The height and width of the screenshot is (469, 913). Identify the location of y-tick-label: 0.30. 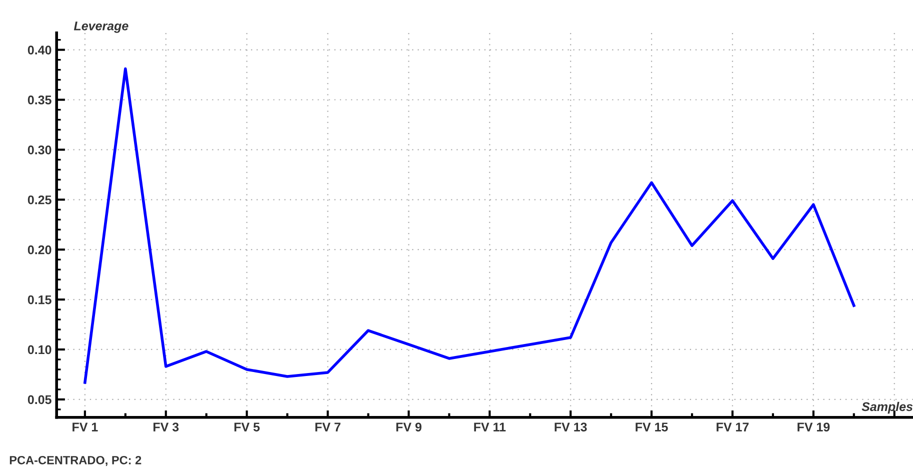
(40, 150).